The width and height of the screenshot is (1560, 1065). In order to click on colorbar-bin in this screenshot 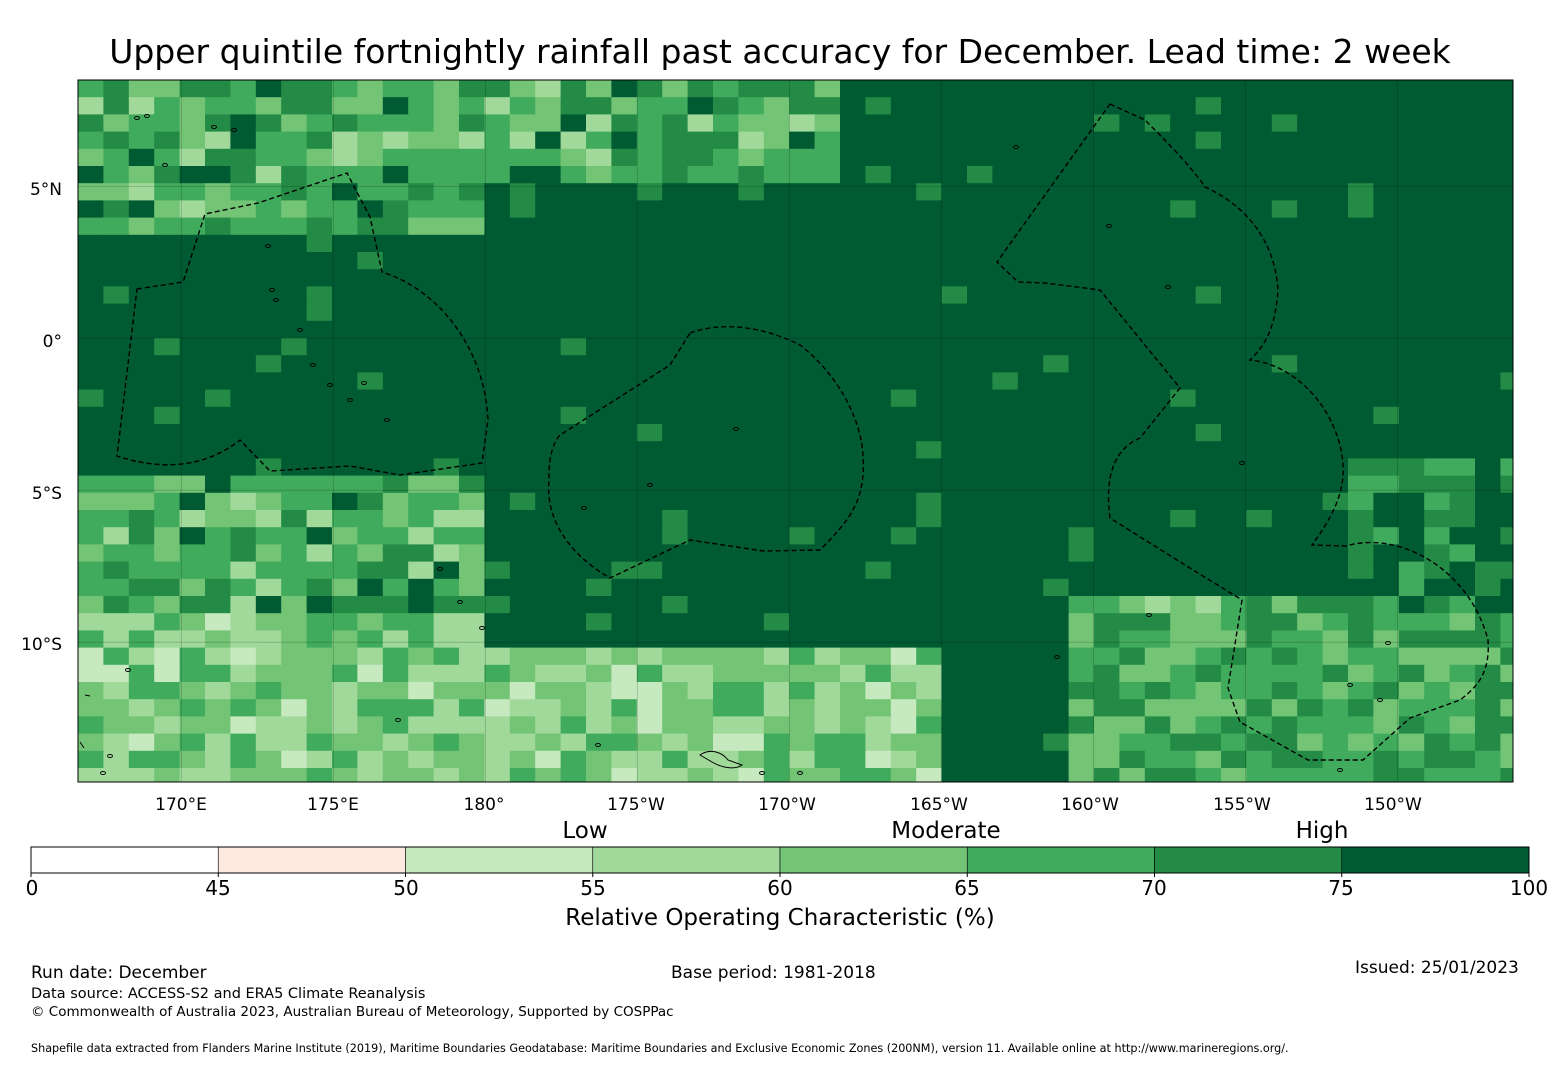, I will do `click(1435, 860)`.